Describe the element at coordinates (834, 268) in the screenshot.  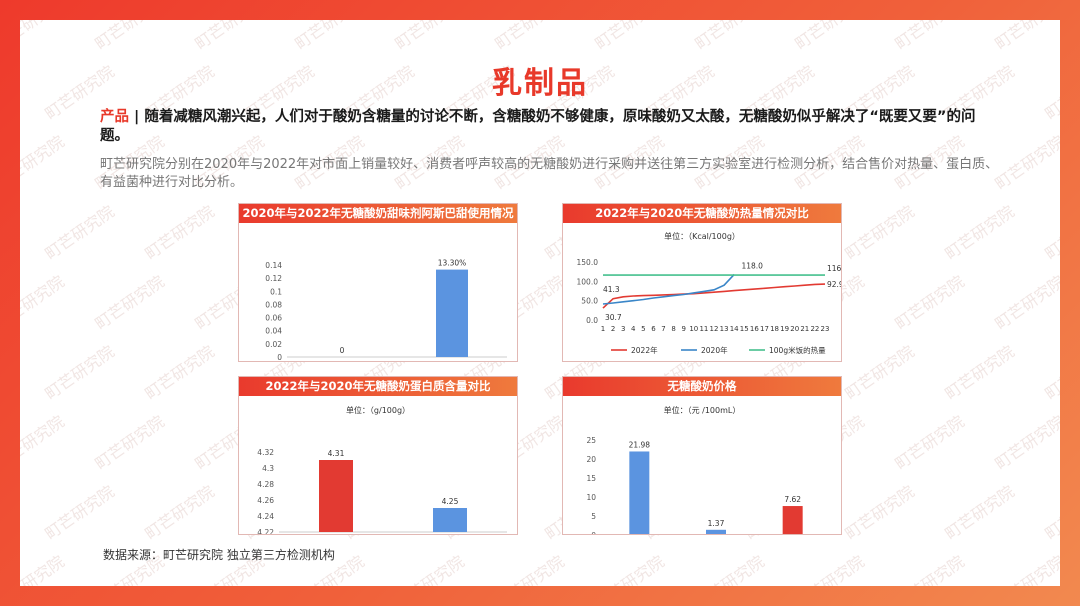
I see `data-label: 116` at that location.